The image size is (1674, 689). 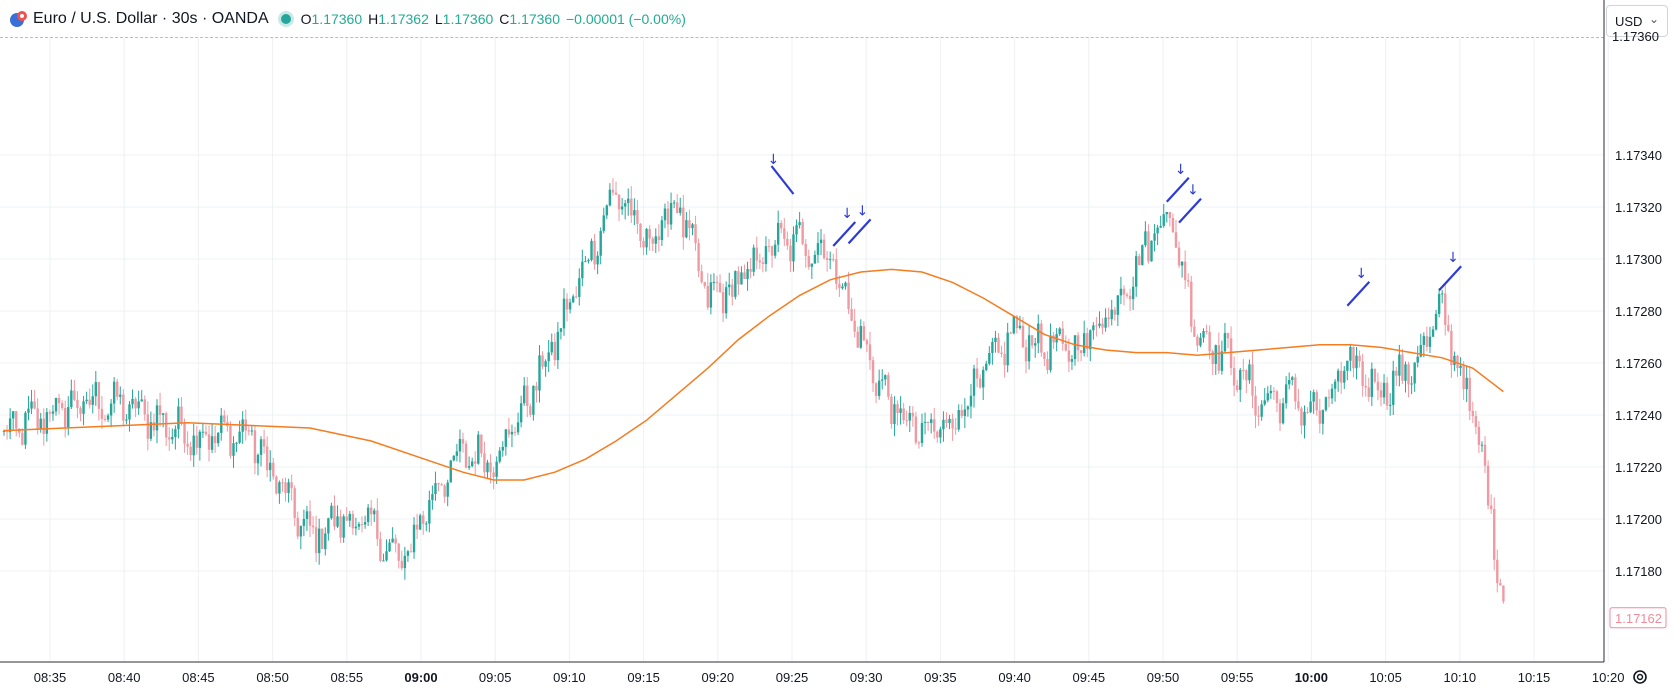 I want to click on time-tick-label: 09:00, so click(x=420, y=677).